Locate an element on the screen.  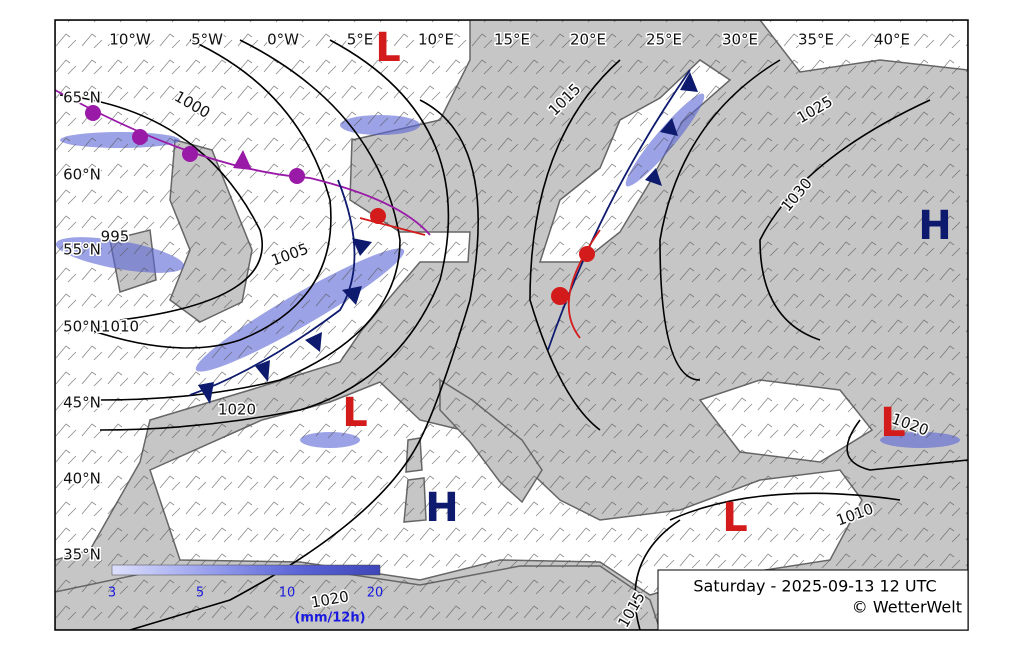
lon-label: 40°E is located at coordinates (892, 40).